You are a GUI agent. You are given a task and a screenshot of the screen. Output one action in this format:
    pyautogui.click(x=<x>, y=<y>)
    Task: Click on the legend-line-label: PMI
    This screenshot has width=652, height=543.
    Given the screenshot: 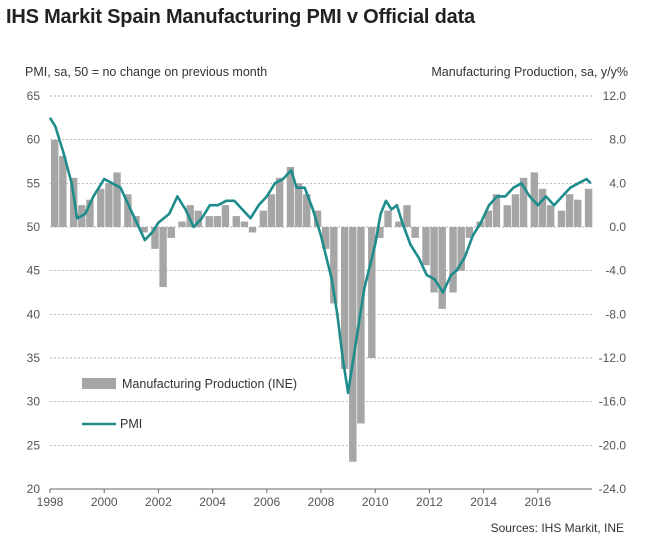 What is the action you would take?
    pyautogui.click(x=131, y=424)
    